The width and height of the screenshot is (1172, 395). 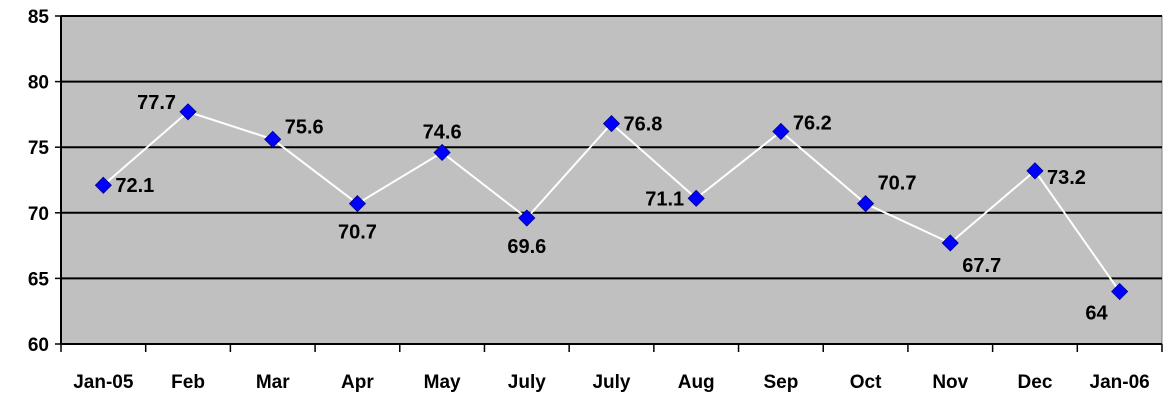 I want to click on x-tick-label: Jan-06, so click(x=1120, y=382).